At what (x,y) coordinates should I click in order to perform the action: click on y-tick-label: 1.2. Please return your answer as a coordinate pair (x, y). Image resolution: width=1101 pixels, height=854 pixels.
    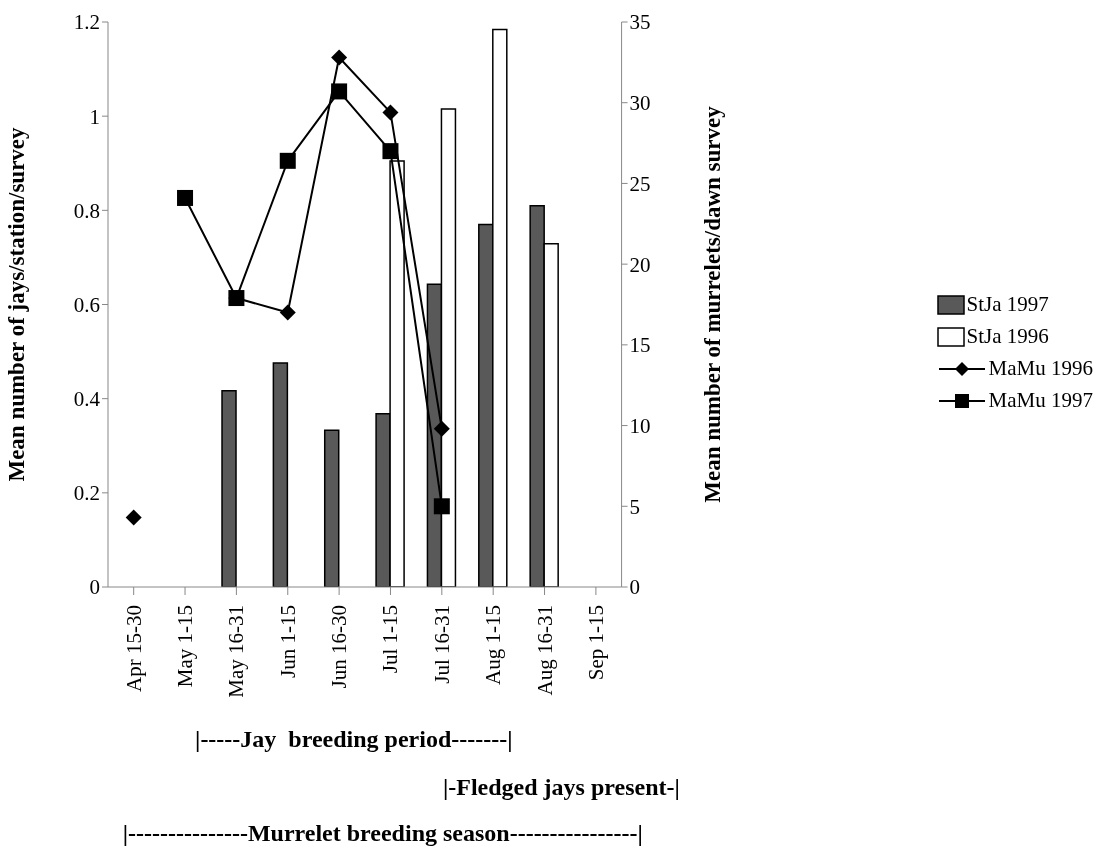
    Looking at the image, I should click on (86, 22).